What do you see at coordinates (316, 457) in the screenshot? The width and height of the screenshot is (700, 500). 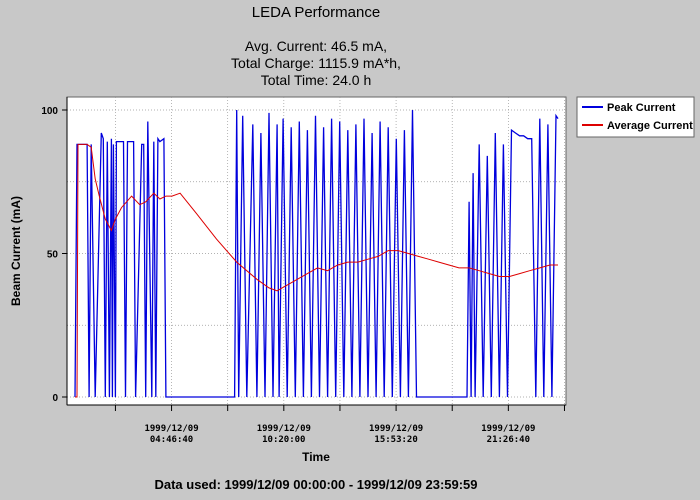 I see `x-axis-title: Time` at bounding box center [316, 457].